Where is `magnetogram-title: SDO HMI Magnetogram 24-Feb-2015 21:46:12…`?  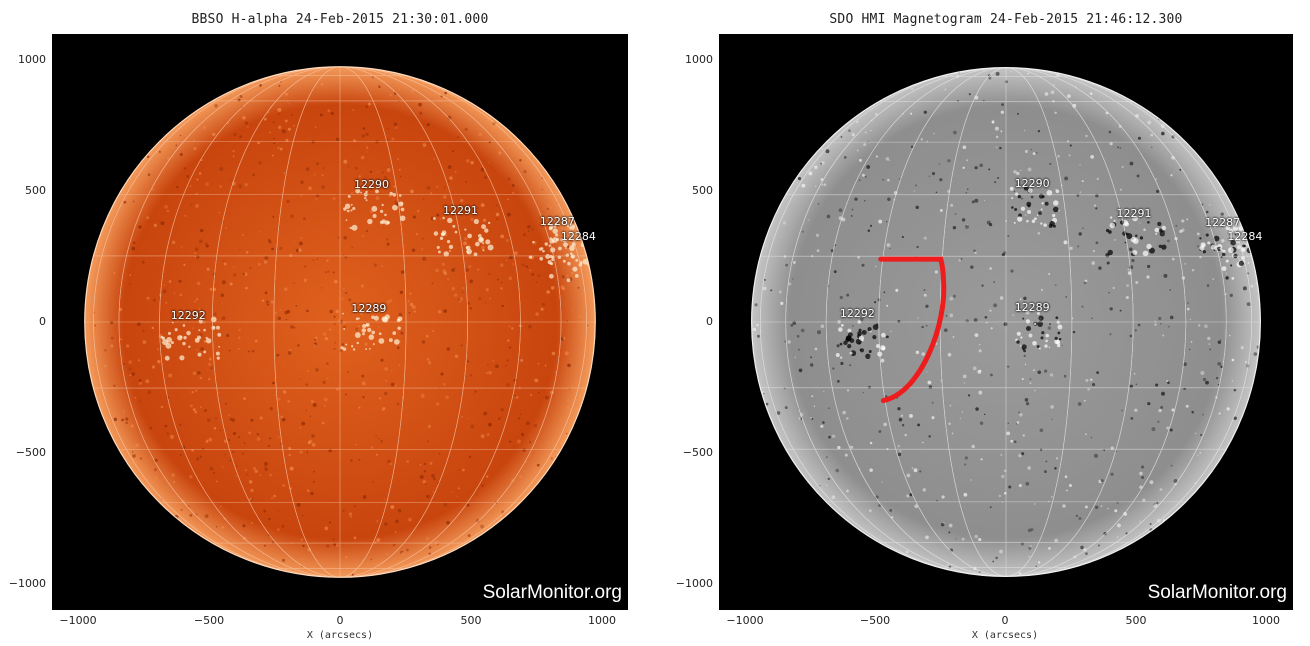 magnetogram-title: SDO HMI Magnetogram 24-Feb-2015 21:46:12… is located at coordinates (1006, 19).